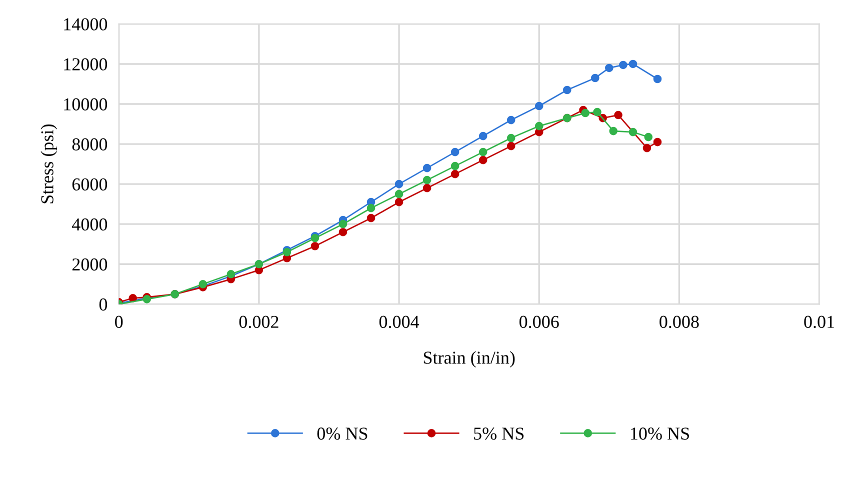  I want to click on x-tick-label: 0.002, so click(258, 322).